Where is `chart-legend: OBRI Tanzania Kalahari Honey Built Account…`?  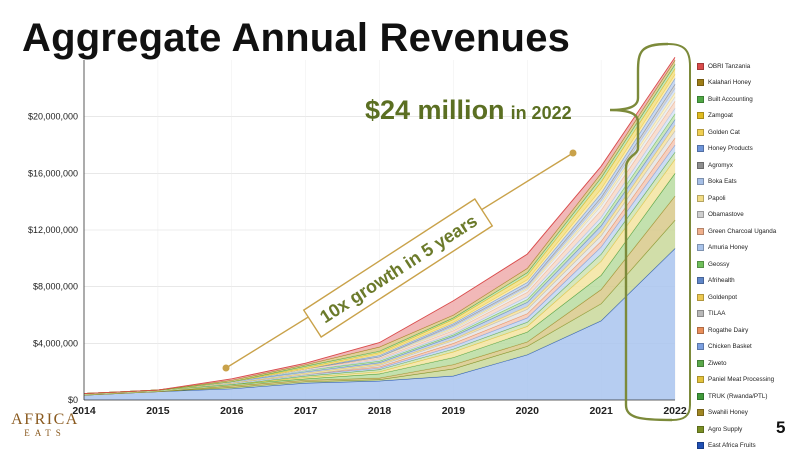
chart-legend: OBRI Tanzania Kalahari Honey Built Account… is located at coordinates (747, 256).